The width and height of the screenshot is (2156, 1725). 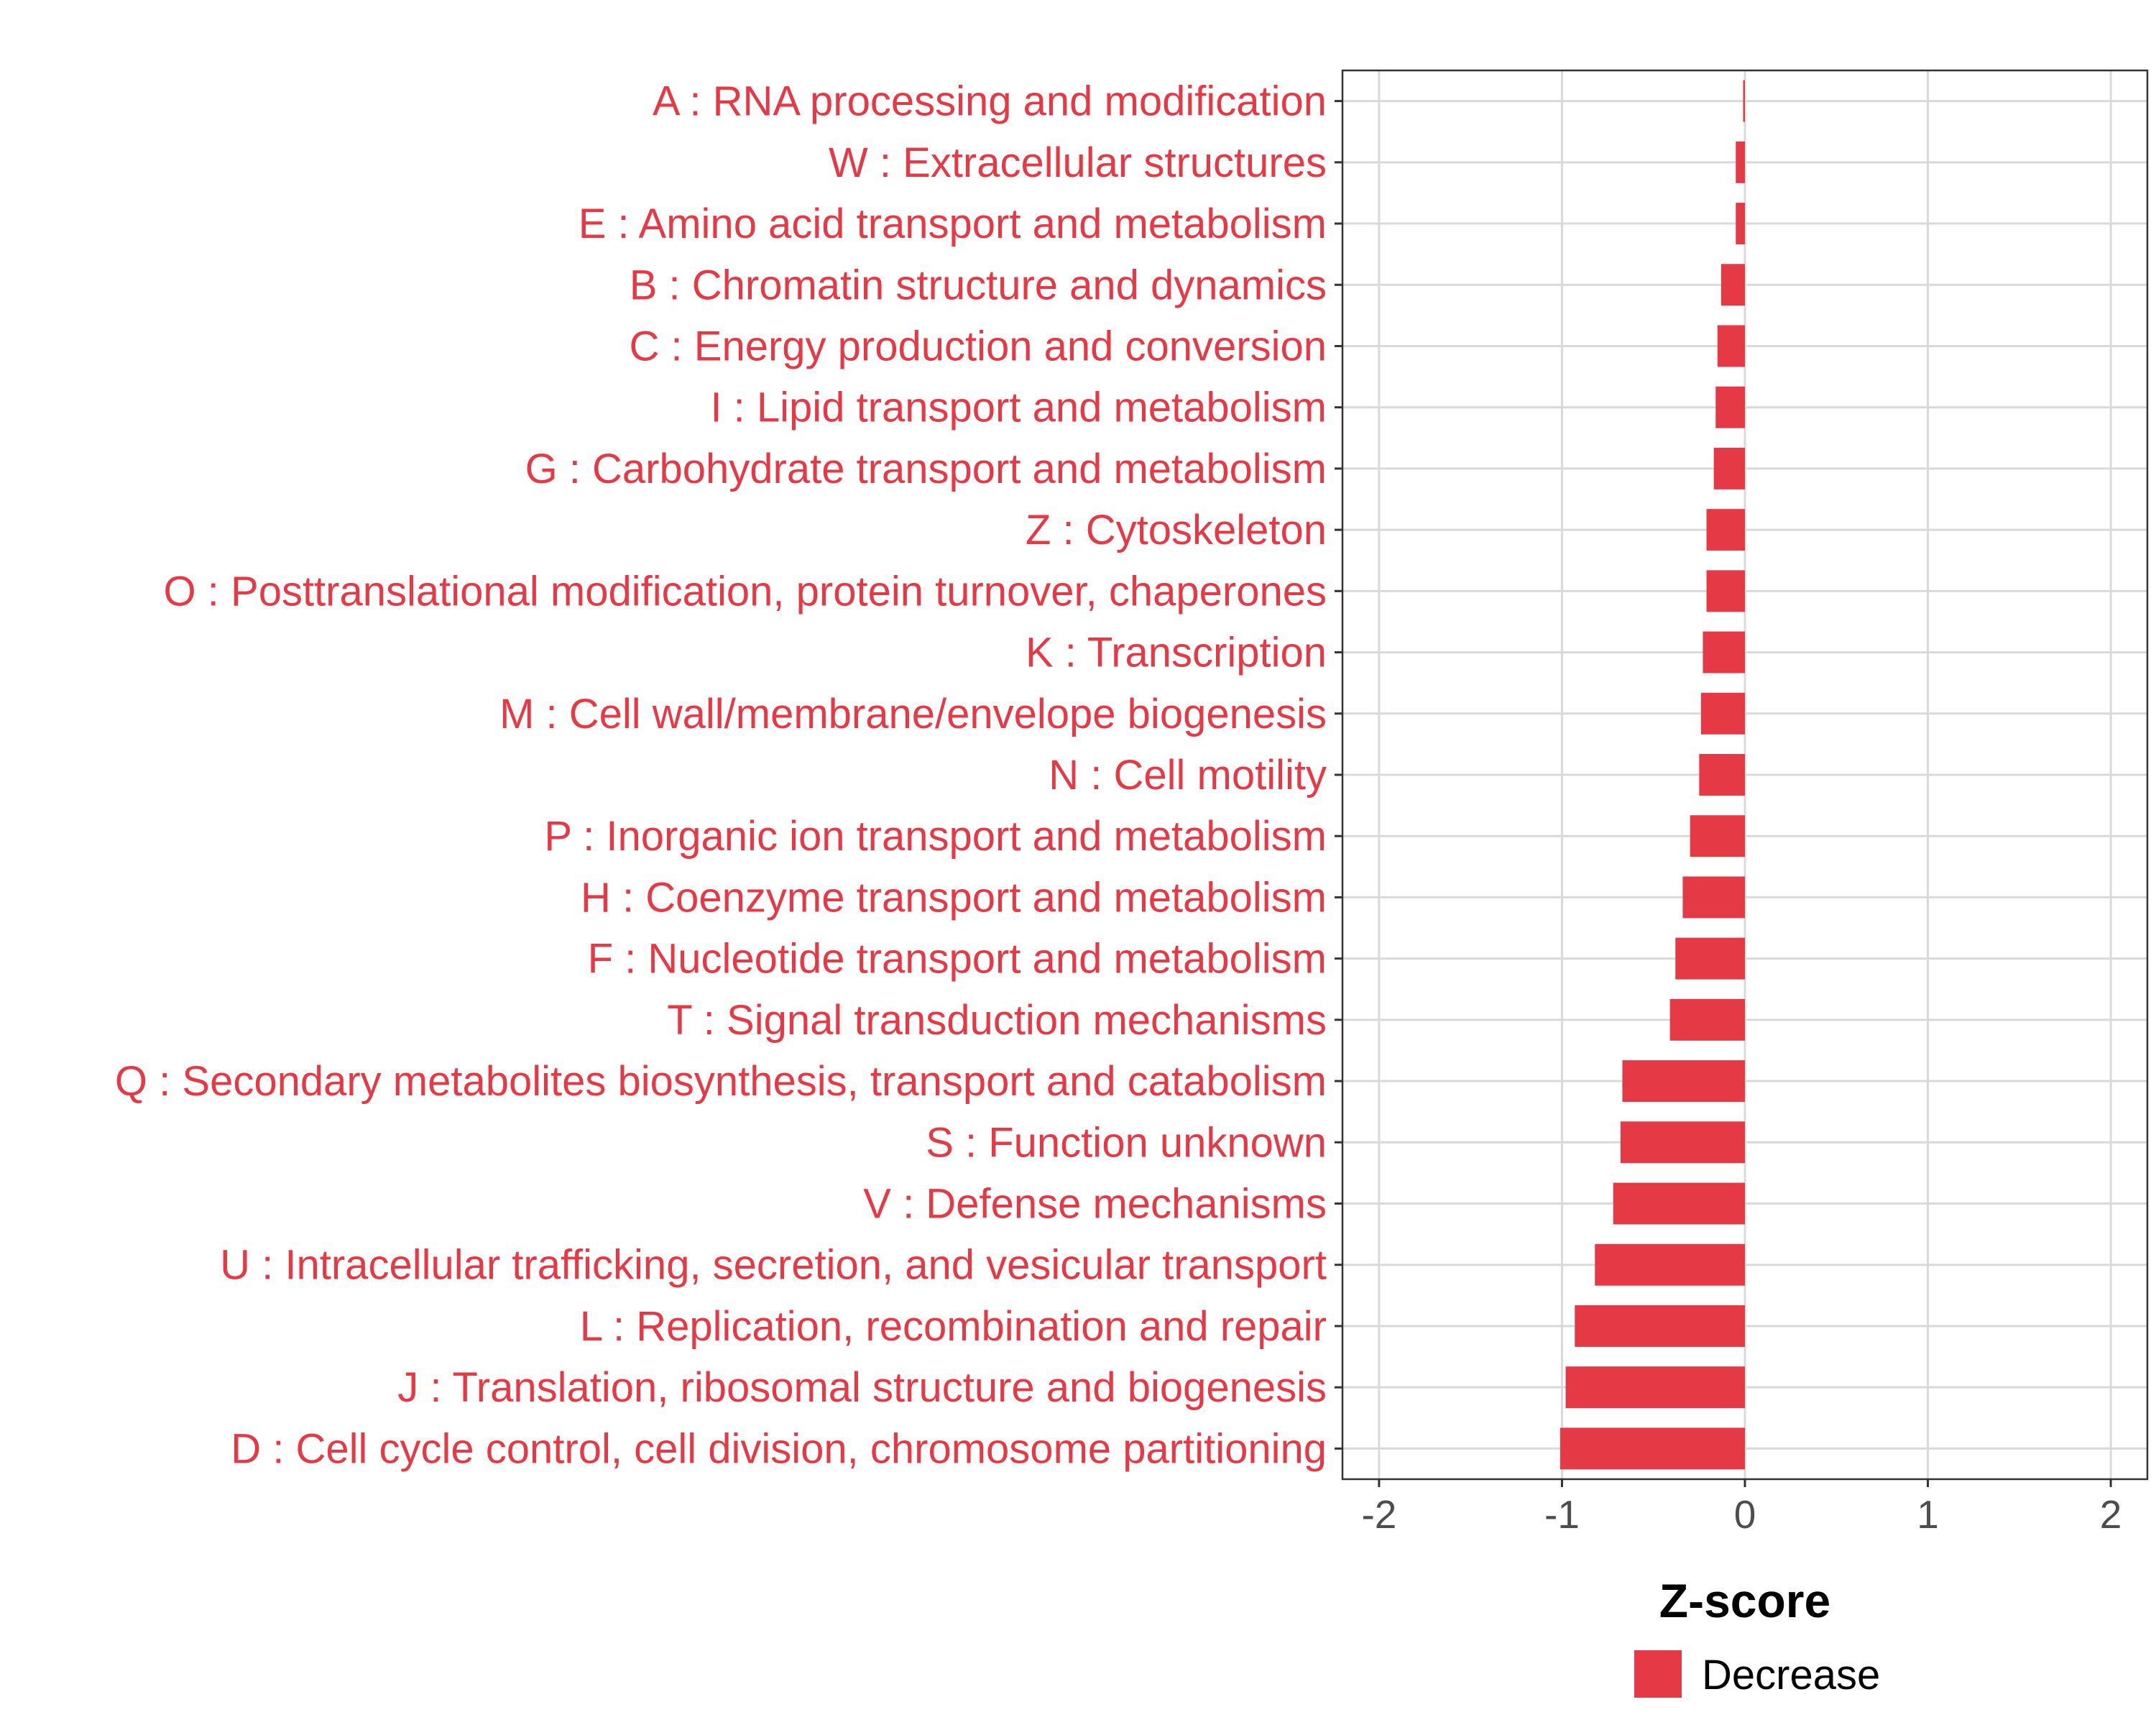 What do you see at coordinates (978, 346) in the screenshot?
I see `category-label-c: C : Energy production and conversion` at bounding box center [978, 346].